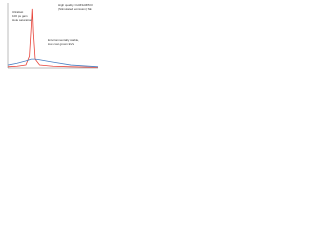 The width and height of the screenshot is (320, 240). Describe the element at coordinates (17, 12) in the screenshot. I see `annotation: Ultrafast` at that location.